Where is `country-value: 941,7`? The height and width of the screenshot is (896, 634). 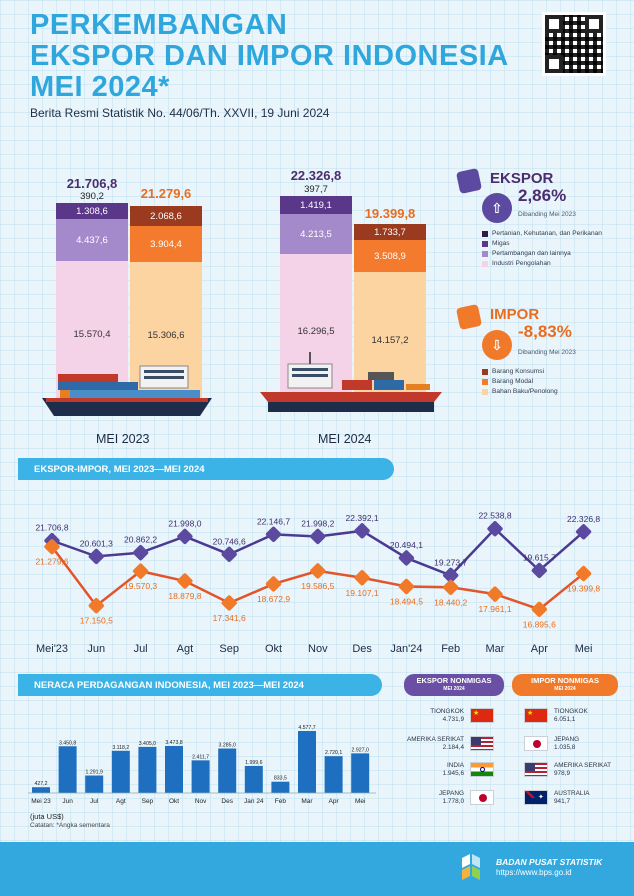 country-value: 941,7 is located at coordinates (562, 801).